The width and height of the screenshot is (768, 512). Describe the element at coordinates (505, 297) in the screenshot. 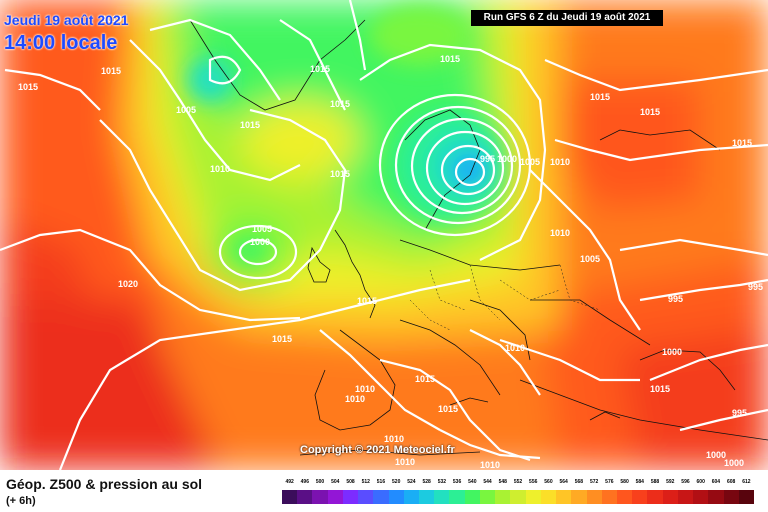

I see `borders` at that location.